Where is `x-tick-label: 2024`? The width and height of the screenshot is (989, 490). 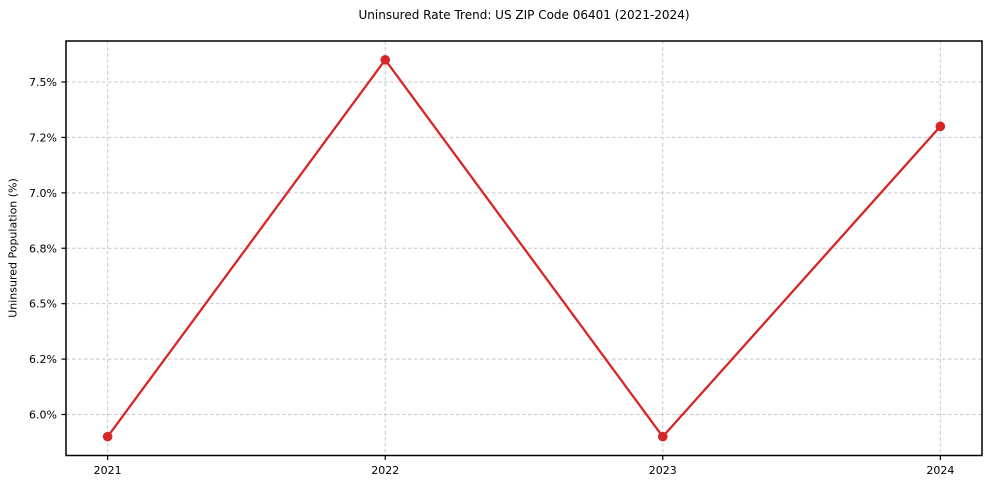 x-tick-label: 2024 is located at coordinates (940, 470).